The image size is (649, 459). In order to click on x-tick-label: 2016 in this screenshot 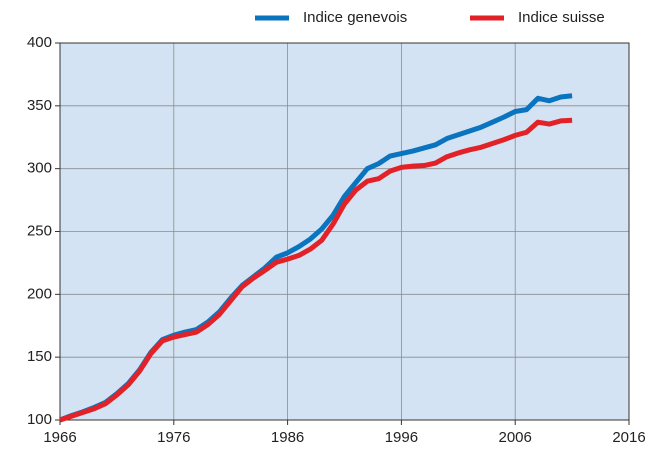, I will do `click(628, 437)`.